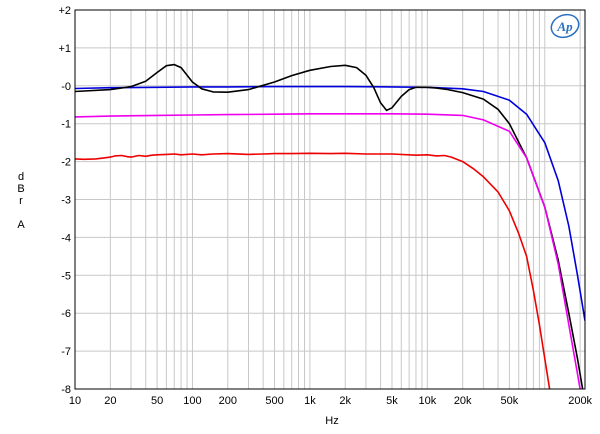 This screenshot has width=600, height=434. What do you see at coordinates (66, 352) in the screenshot?
I see `y-tick-label: -7` at bounding box center [66, 352].